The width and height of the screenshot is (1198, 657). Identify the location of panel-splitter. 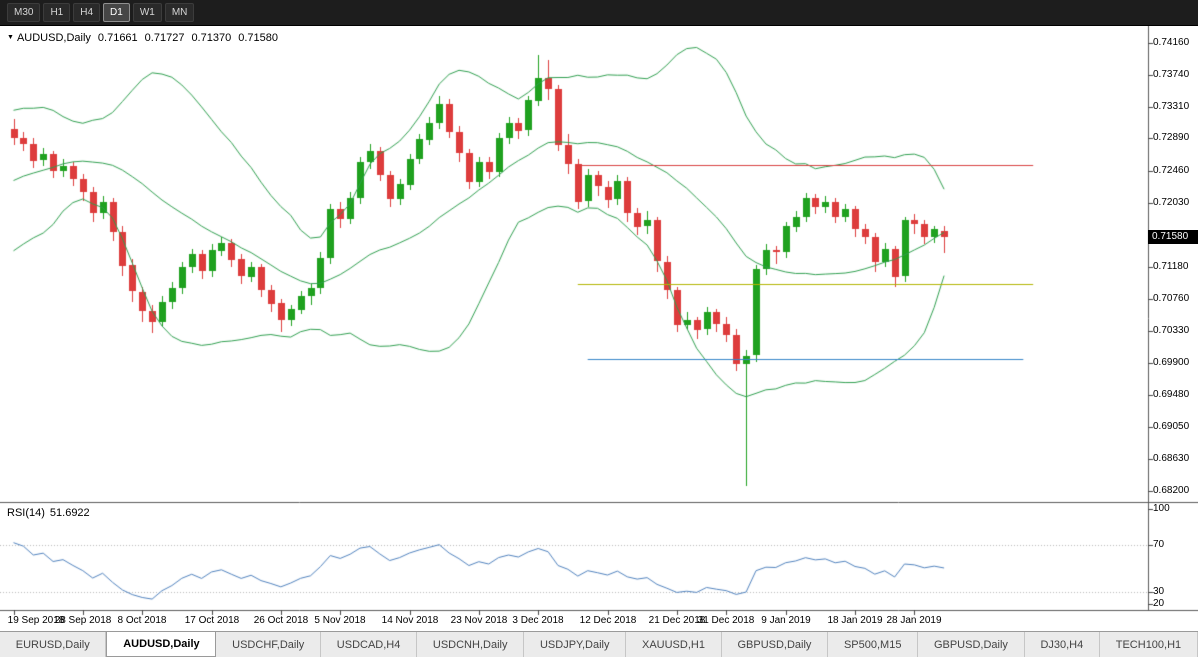
(599, 502).